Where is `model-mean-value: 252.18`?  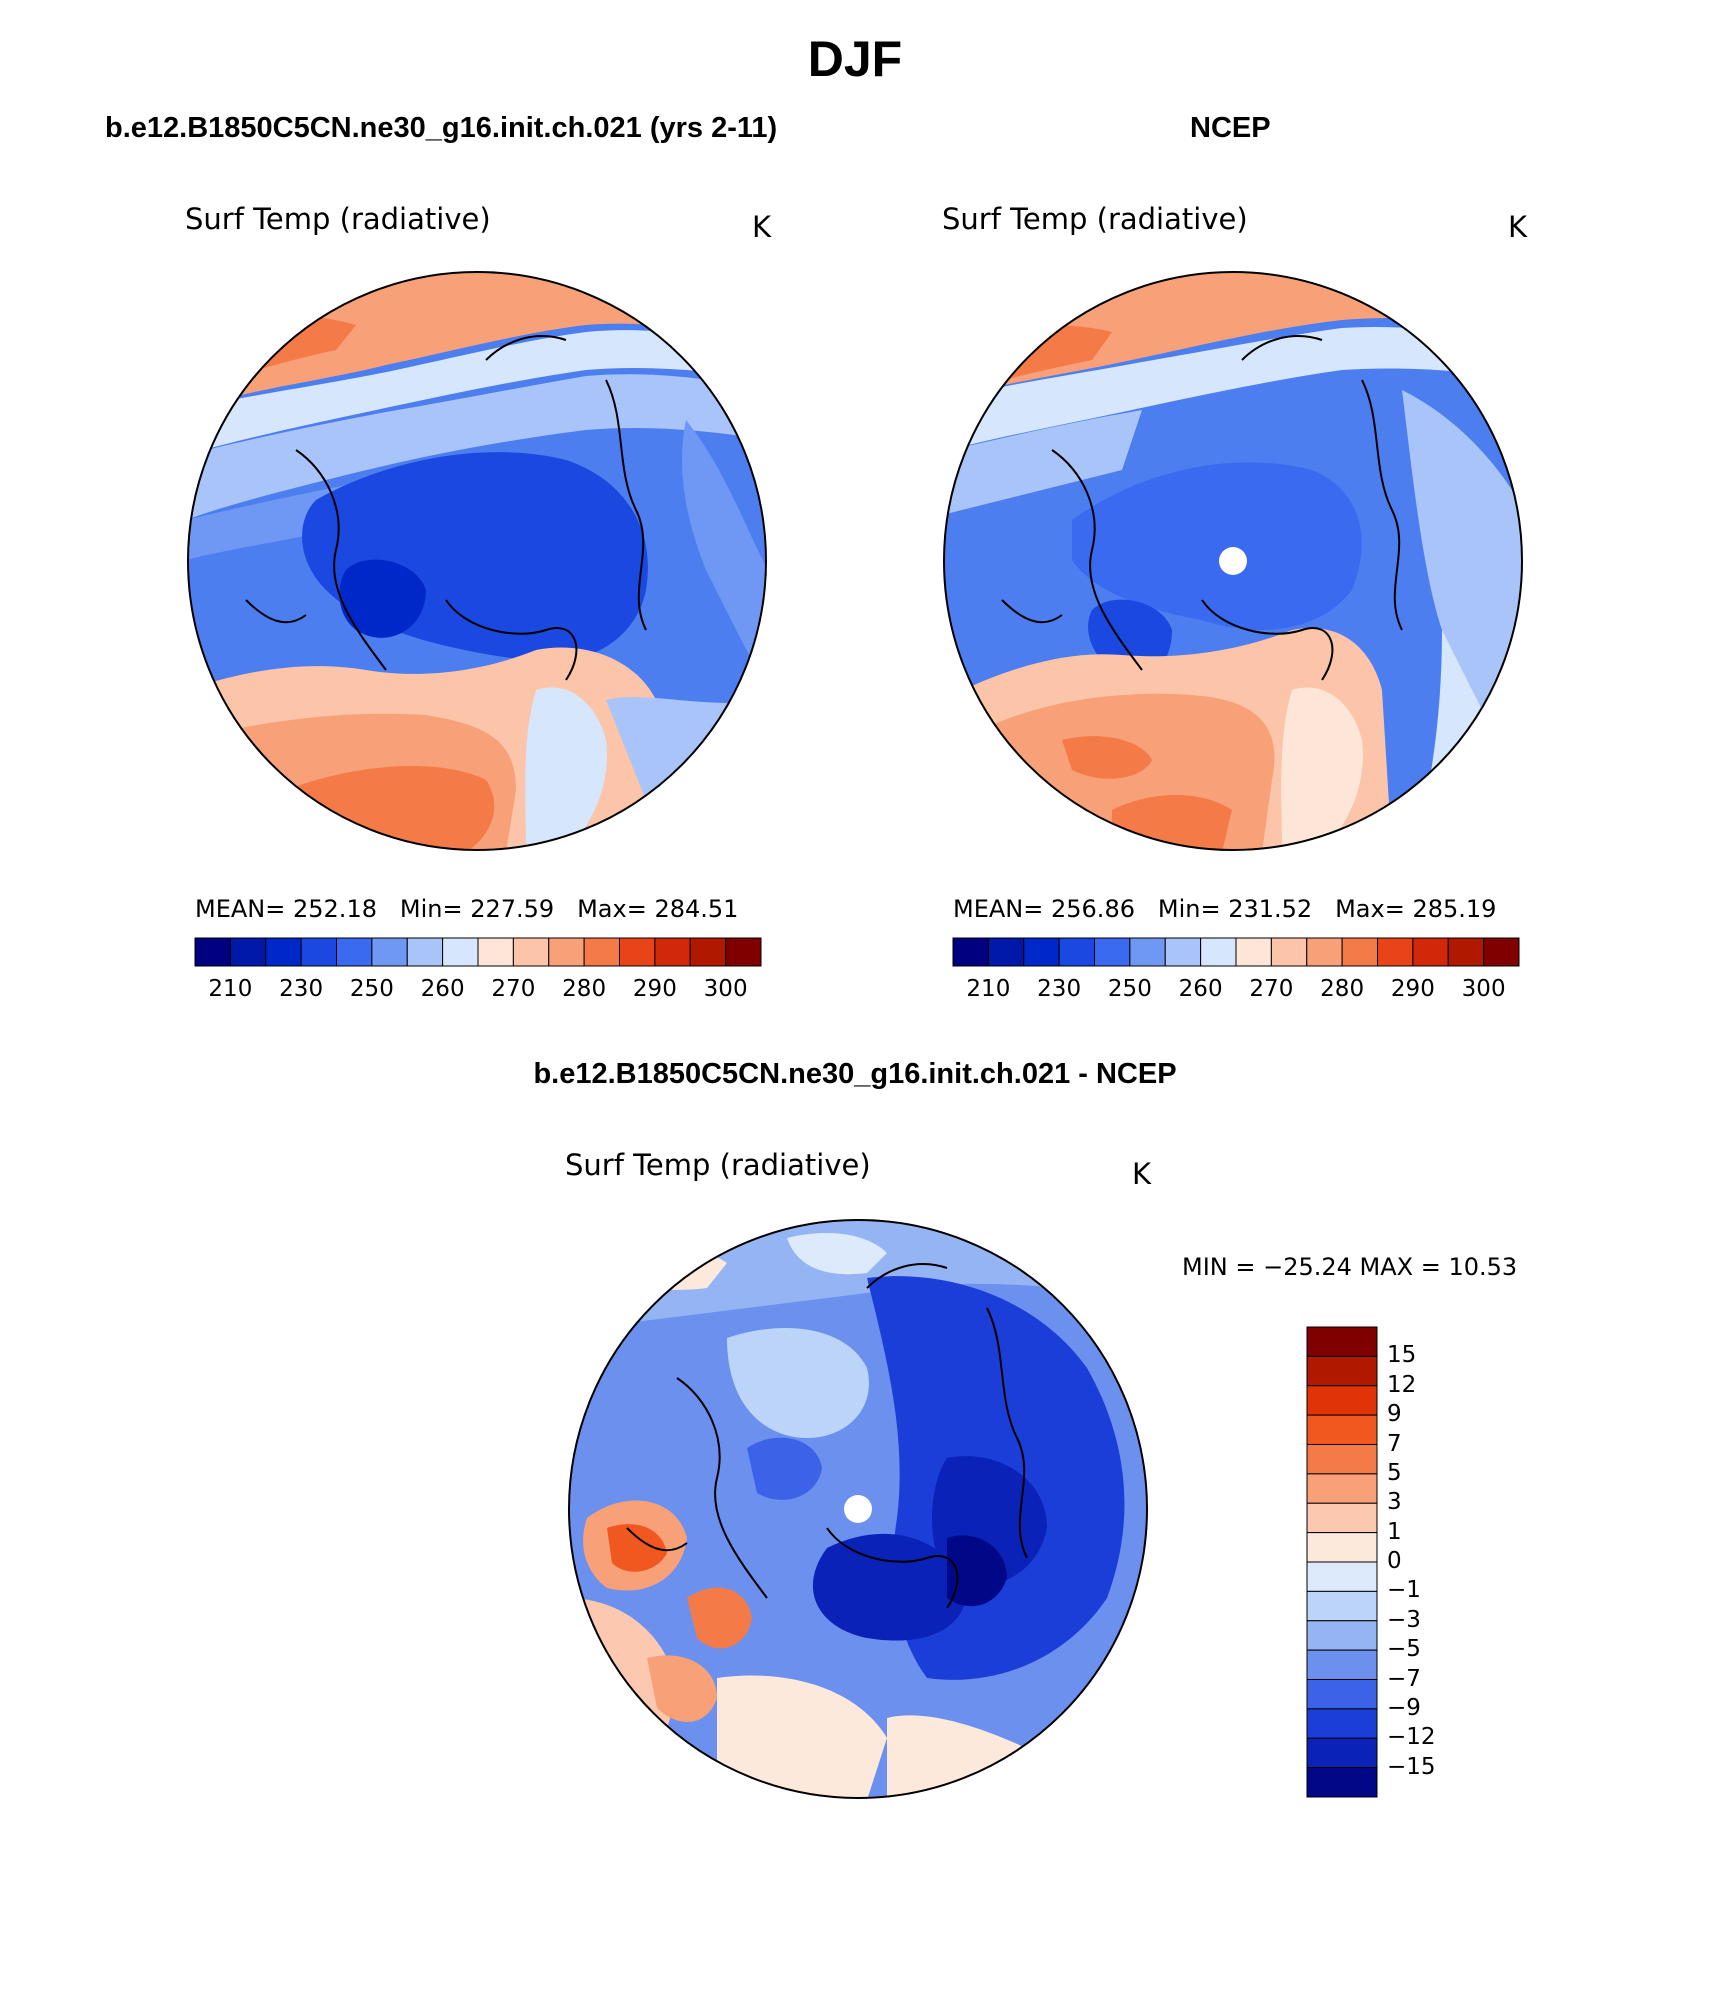
model-mean-value: 252.18 is located at coordinates (335, 909).